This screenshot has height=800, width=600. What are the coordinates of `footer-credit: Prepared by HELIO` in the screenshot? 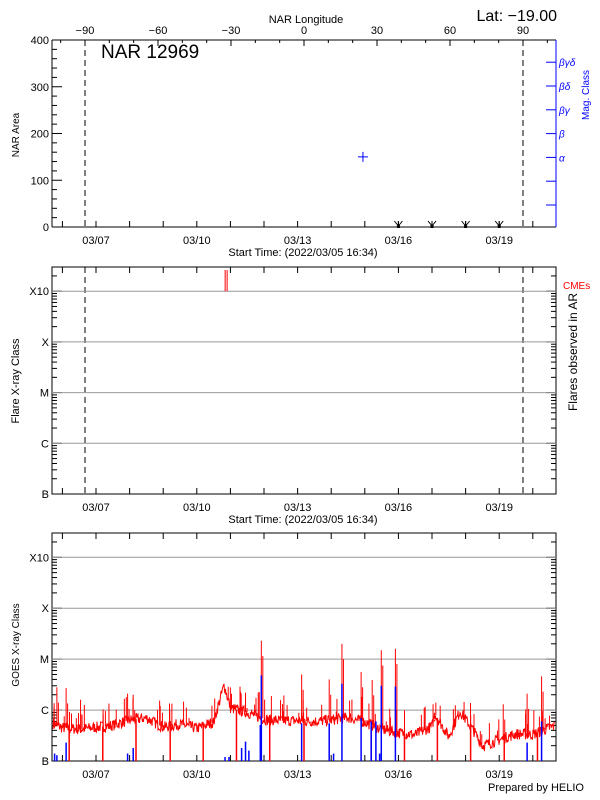 It's located at (536, 788).